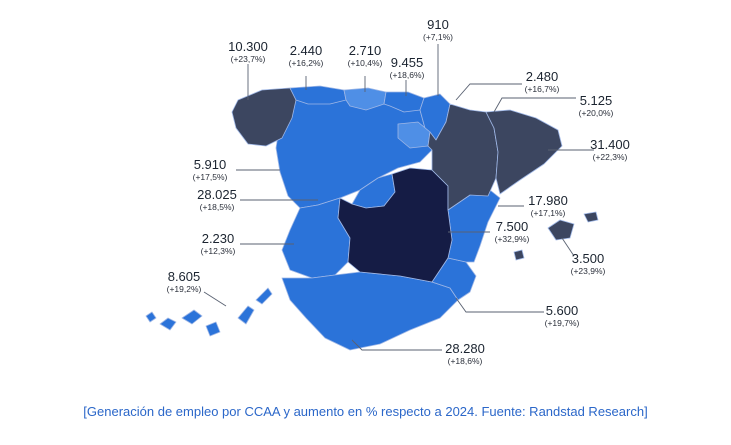 Image resolution: width=731 pixels, height=445 pixels. What do you see at coordinates (365, 99) in the screenshot?
I see `region-cantabria` at bounding box center [365, 99].